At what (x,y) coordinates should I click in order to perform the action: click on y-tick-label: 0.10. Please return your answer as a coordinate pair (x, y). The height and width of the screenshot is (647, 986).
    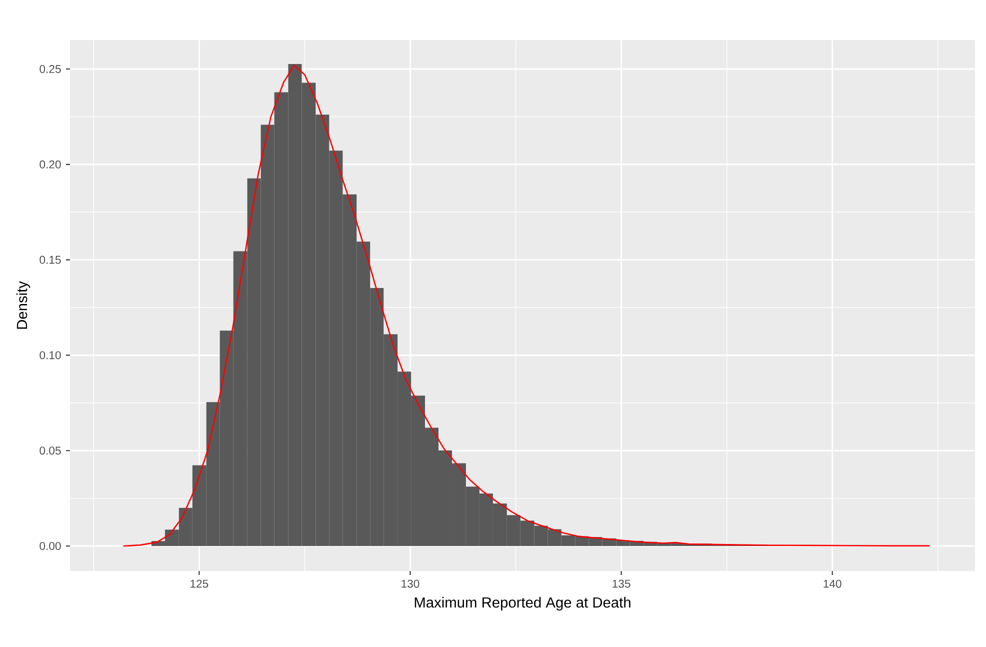
    Looking at the image, I should click on (50, 355).